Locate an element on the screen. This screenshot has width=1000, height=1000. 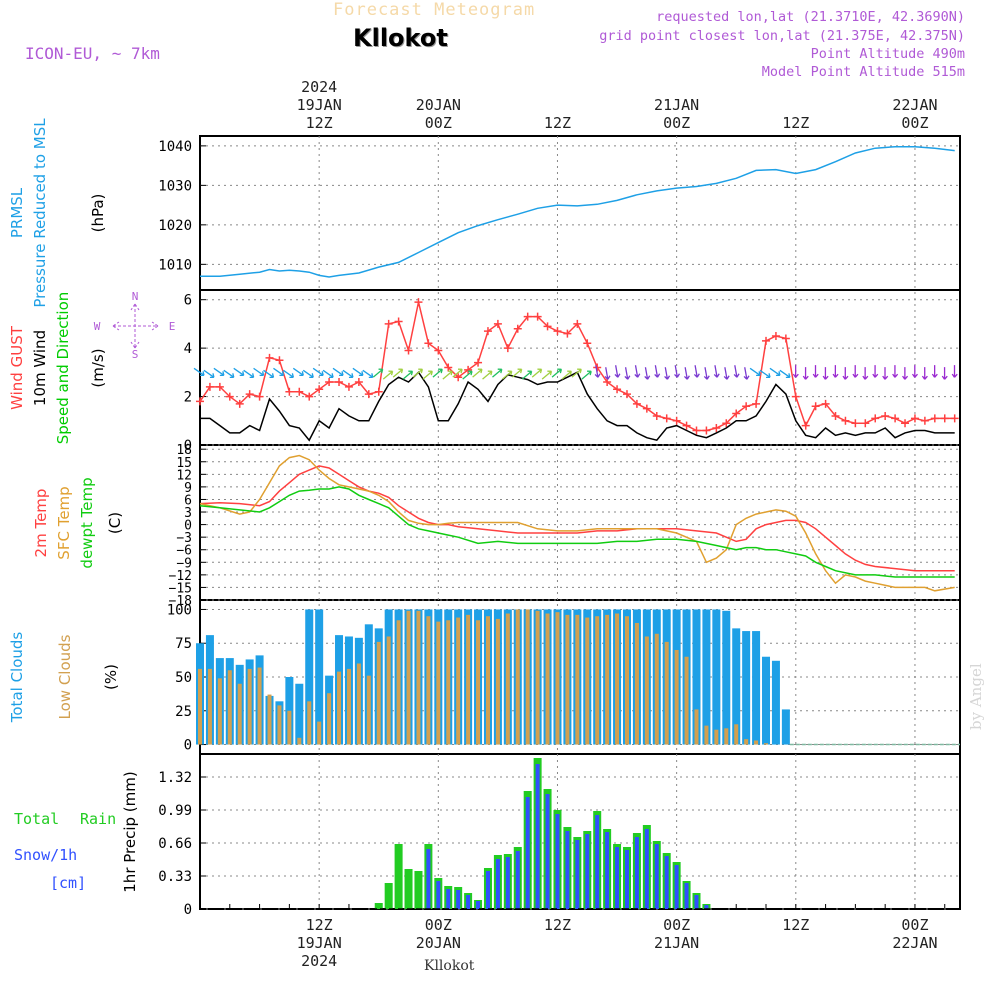
y-tick-label: 3 is located at coordinates (188, 513).